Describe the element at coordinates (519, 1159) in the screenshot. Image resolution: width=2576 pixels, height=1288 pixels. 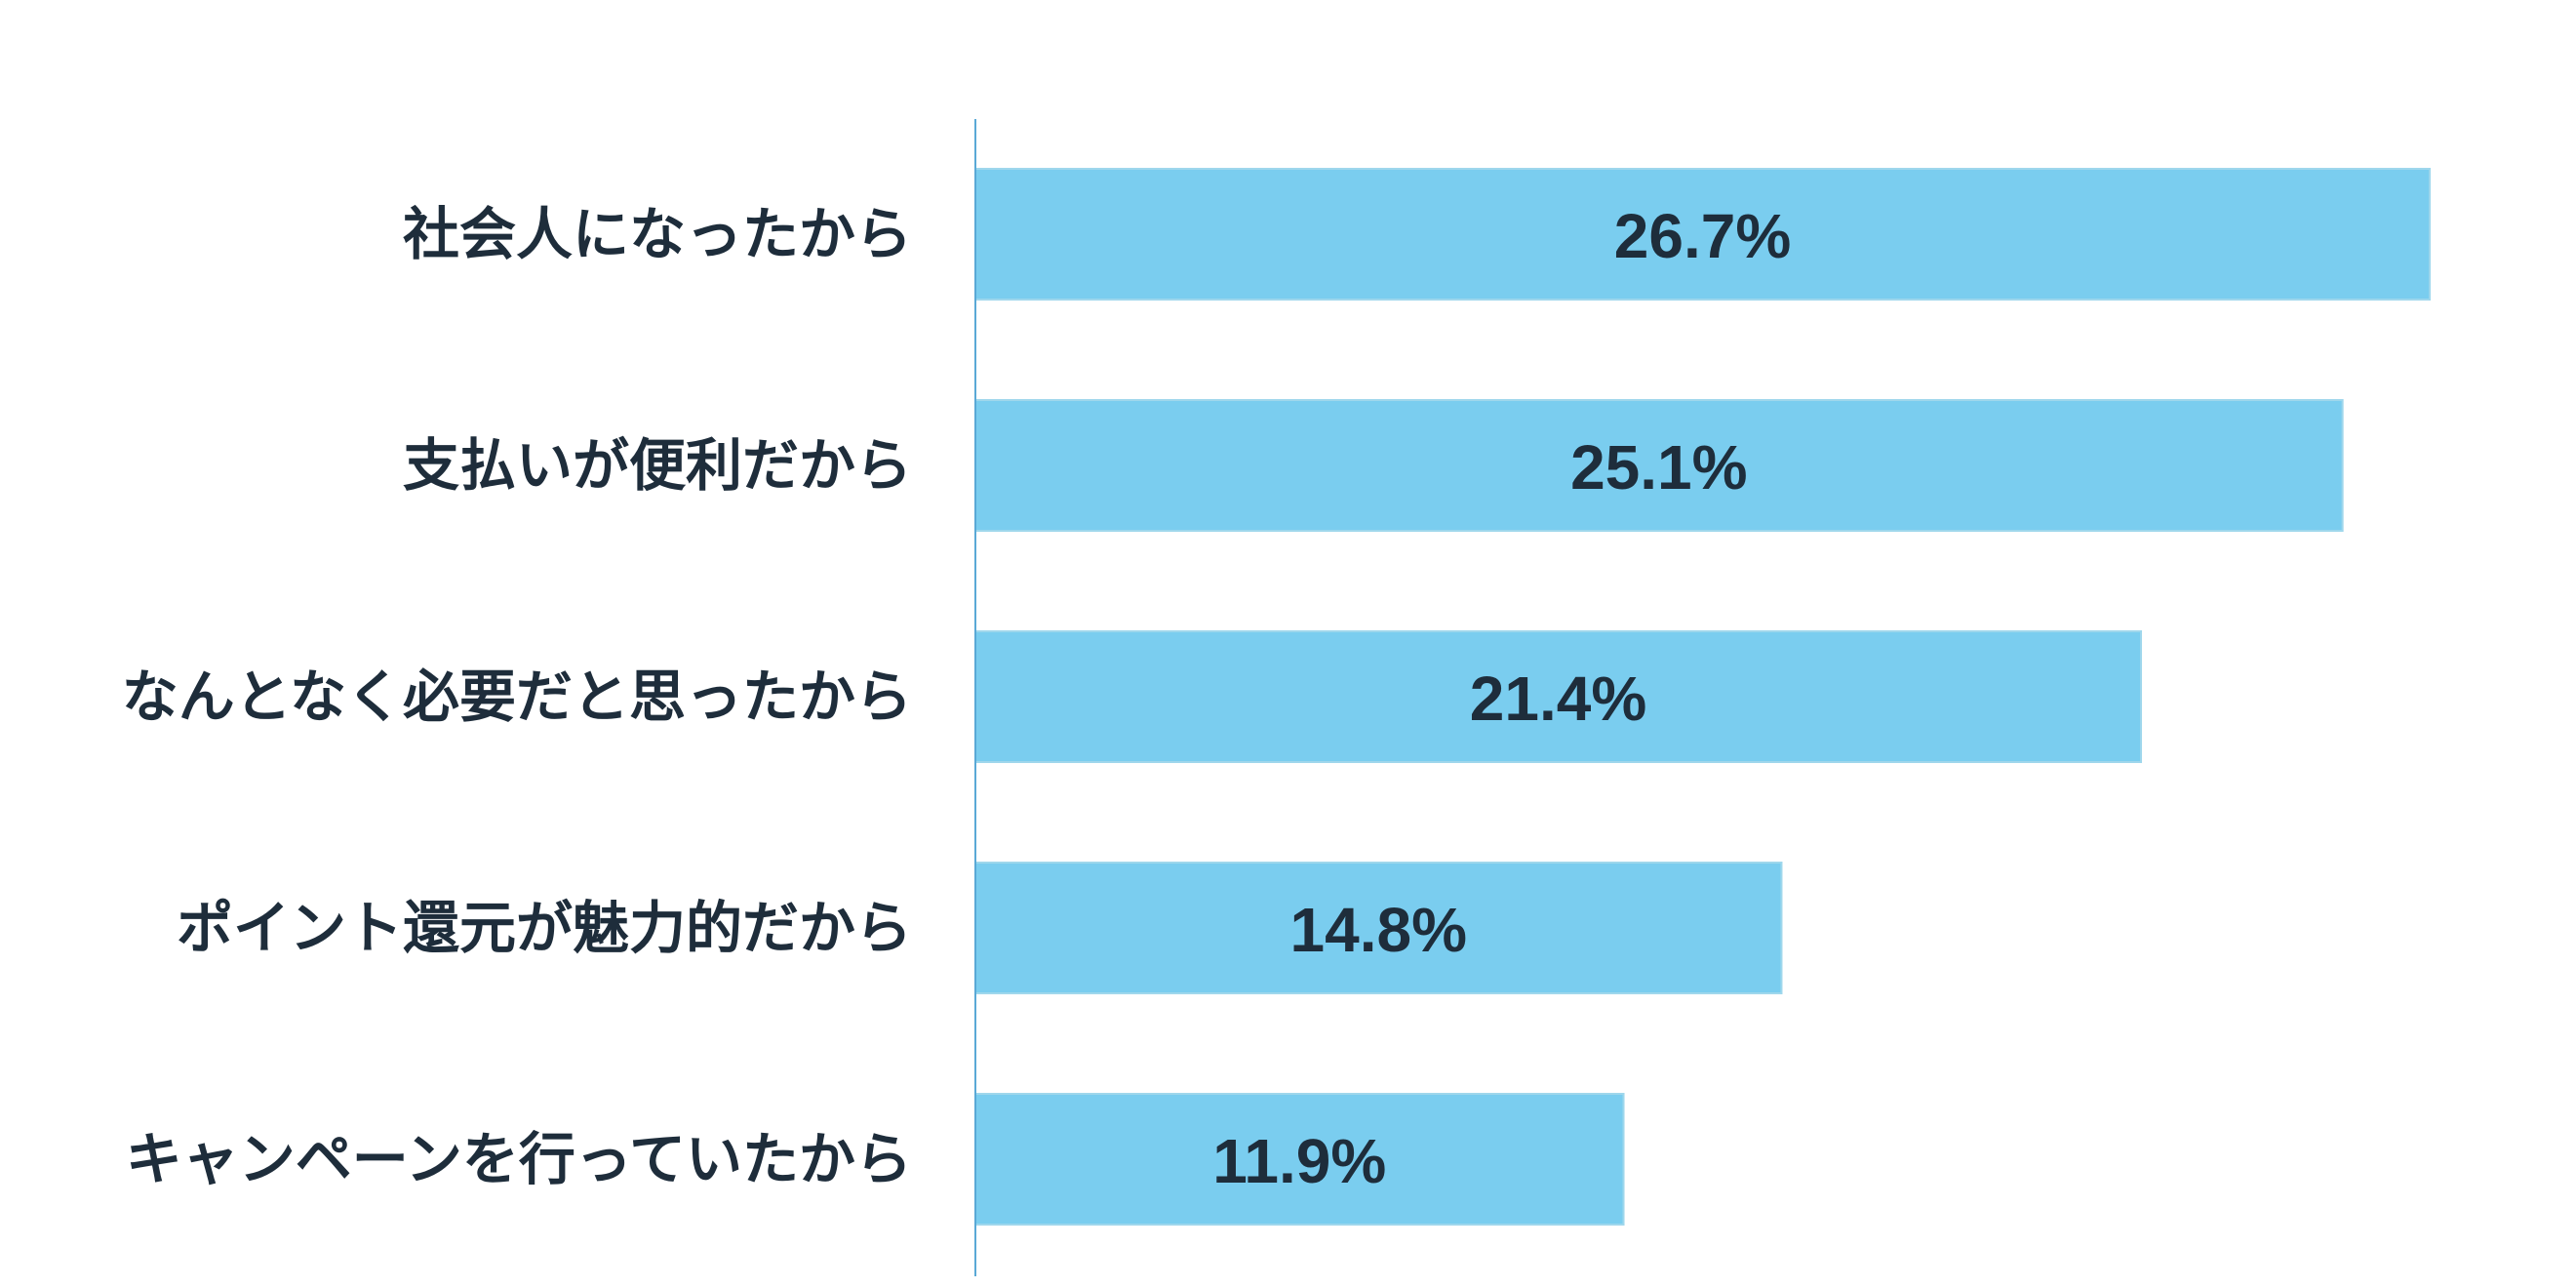
I see `category-label: キャンペーンを行っていたから` at that location.